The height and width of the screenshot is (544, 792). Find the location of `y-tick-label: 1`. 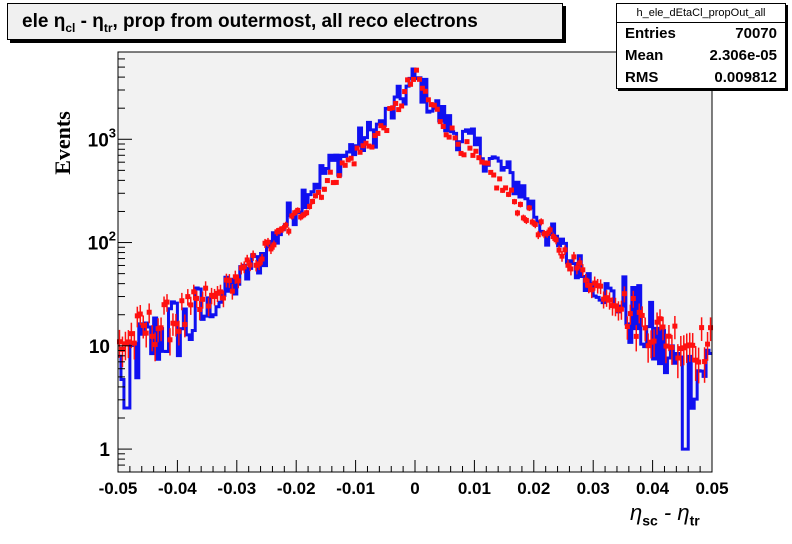

y-tick-label: 1 is located at coordinates (104, 450).